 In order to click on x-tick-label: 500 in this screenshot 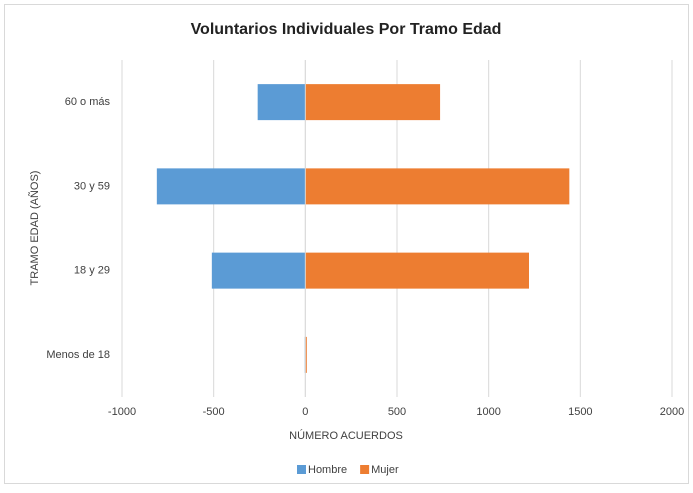, I will do `click(397, 412)`.